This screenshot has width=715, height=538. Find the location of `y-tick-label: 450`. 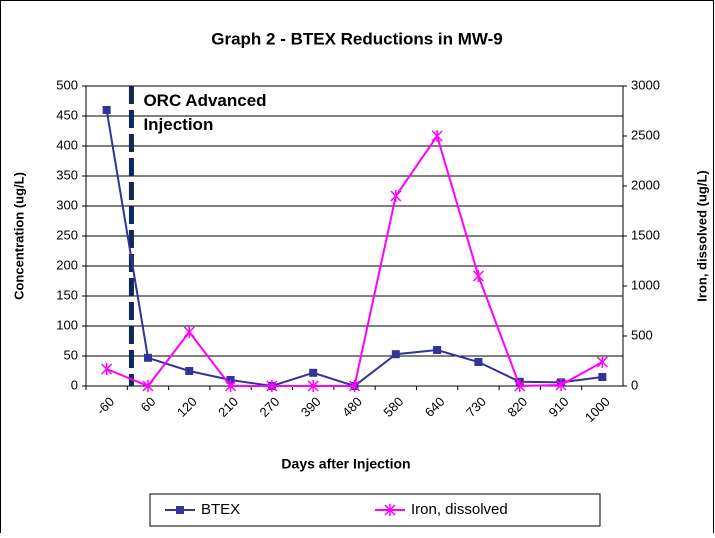

y-tick-label: 450 is located at coordinates (67, 114).